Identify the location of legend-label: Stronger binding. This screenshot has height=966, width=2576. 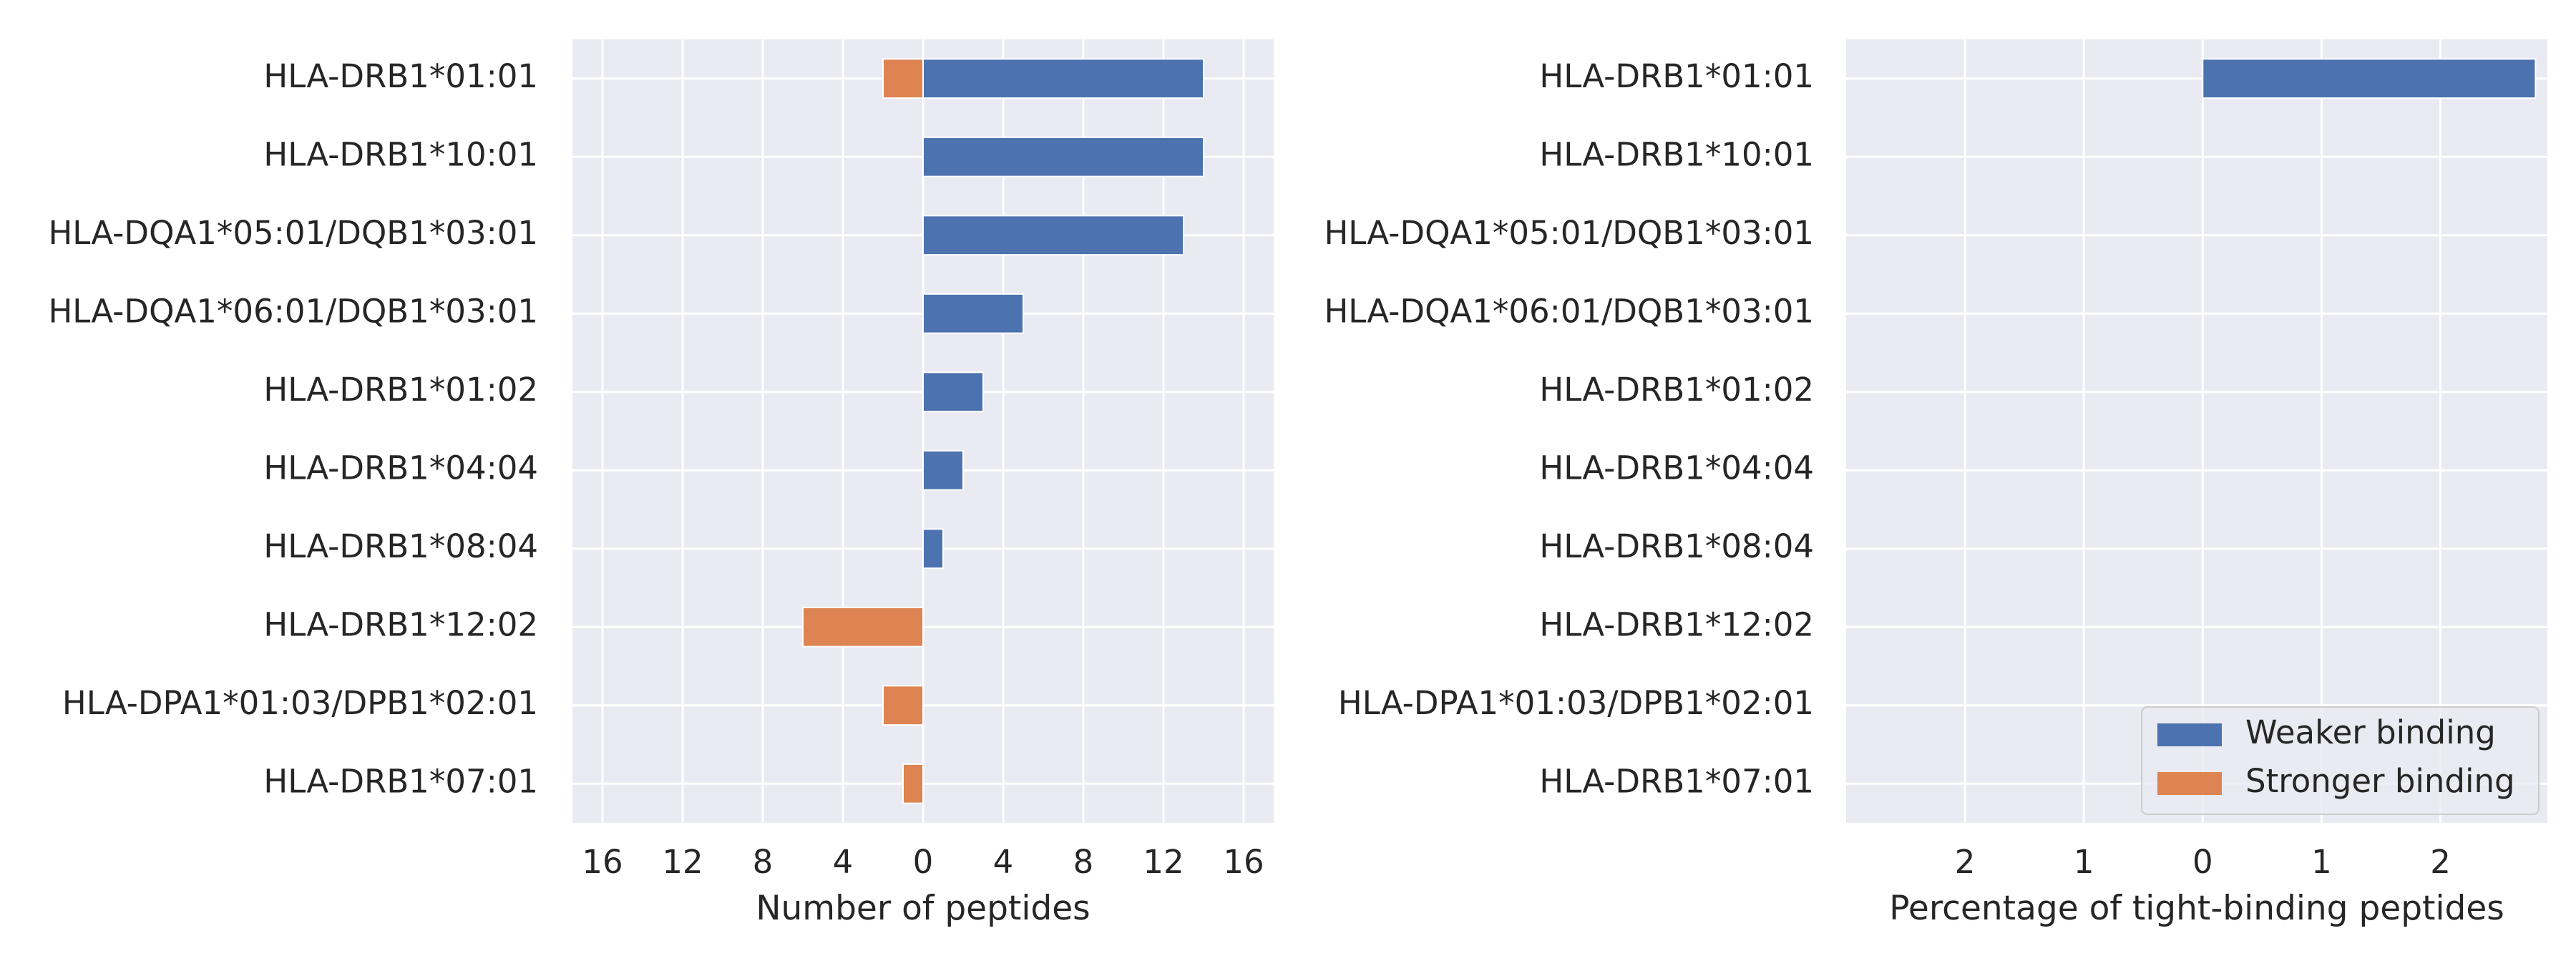
(2380, 781).